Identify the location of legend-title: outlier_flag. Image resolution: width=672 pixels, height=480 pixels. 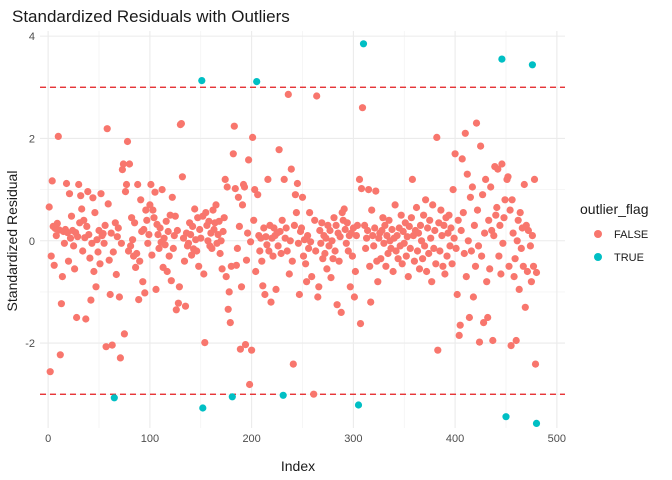
(614, 209).